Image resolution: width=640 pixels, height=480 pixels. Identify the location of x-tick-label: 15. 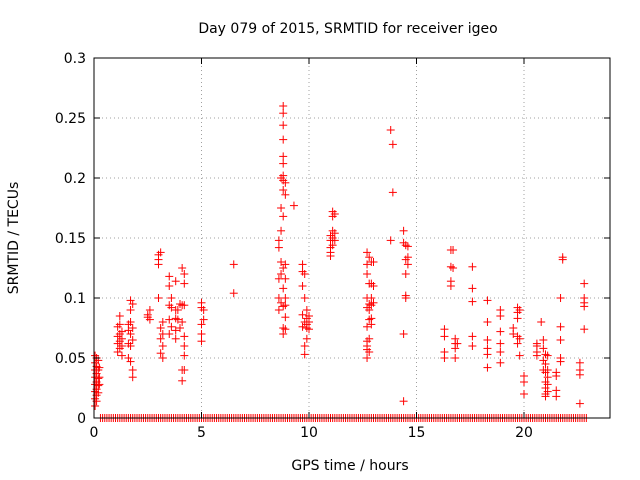
(417, 433).